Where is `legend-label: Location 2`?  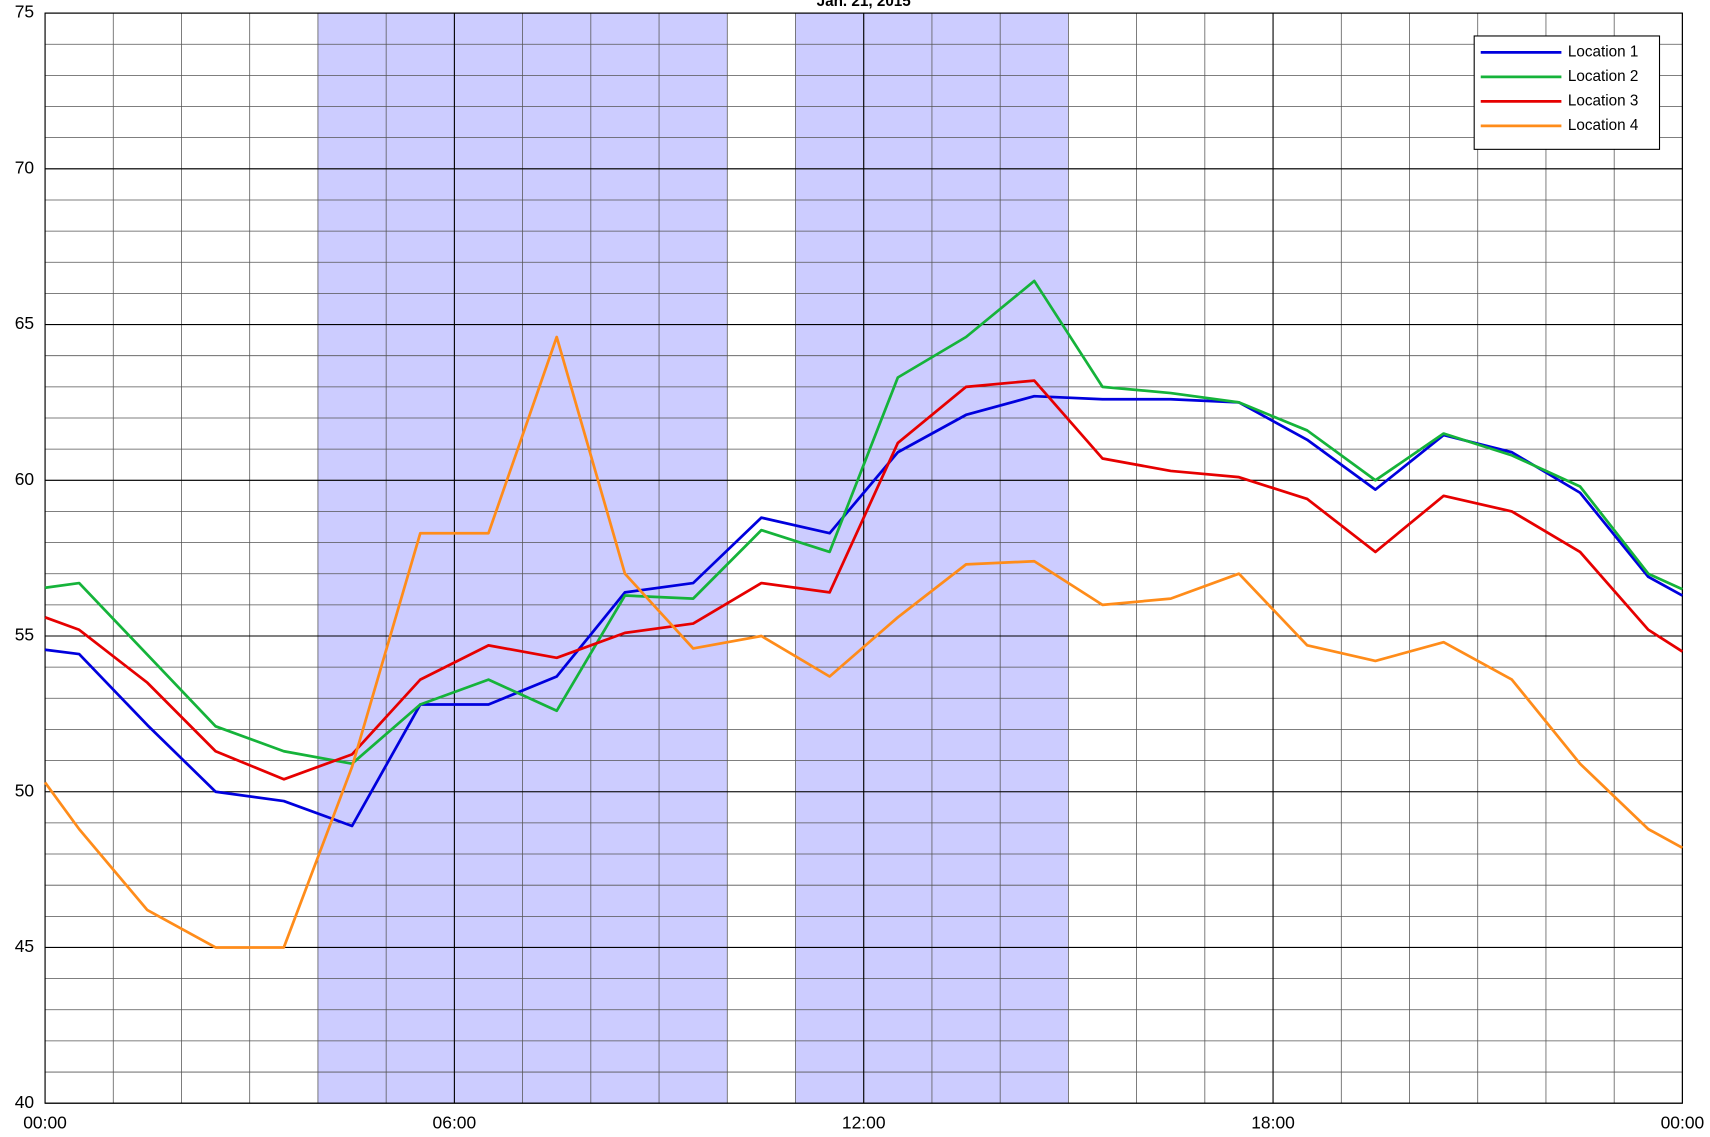 legend-label: Location 2 is located at coordinates (1603, 76).